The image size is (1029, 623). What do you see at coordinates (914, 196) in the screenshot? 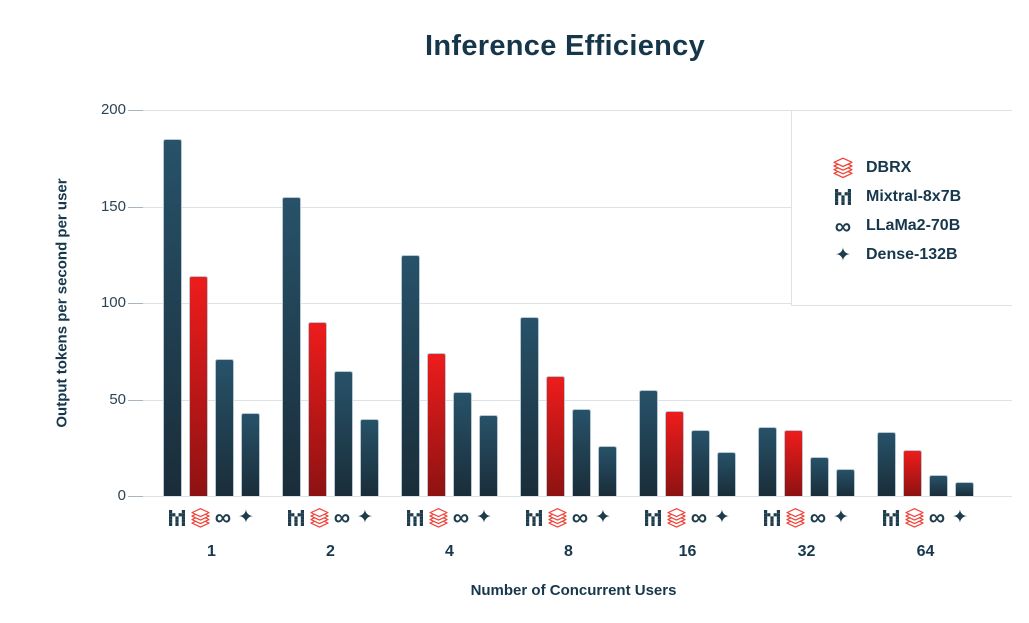
I see `legend-label: Mixtral-8x7B` at bounding box center [914, 196].